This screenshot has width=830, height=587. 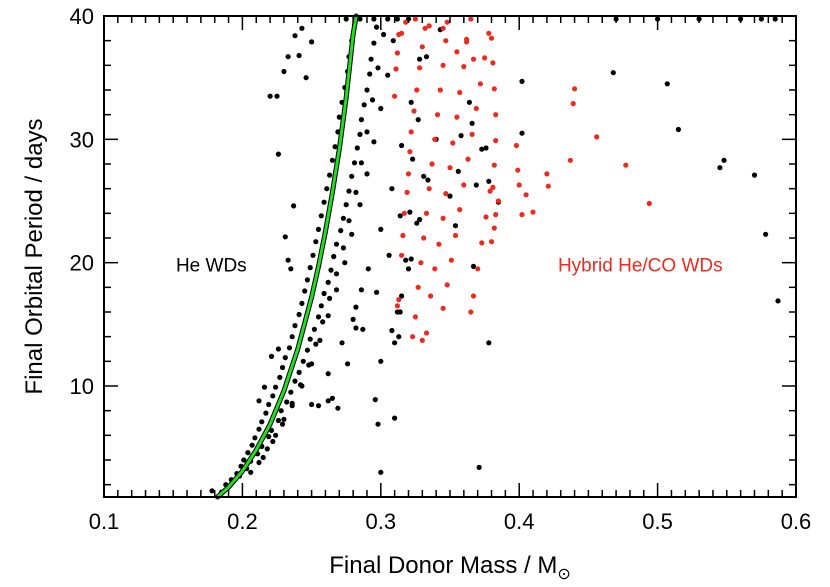 I want to click on x-tick-label: 0.2, so click(x=242, y=521).